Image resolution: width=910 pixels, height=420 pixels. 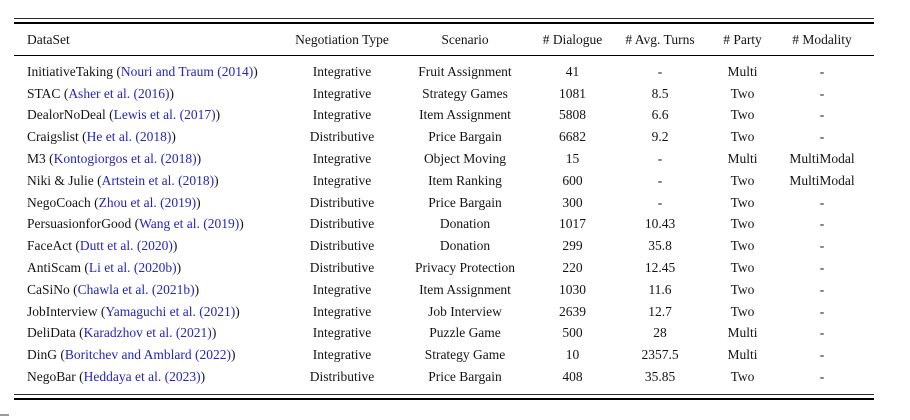 I want to click on avg-turns-cell: -, so click(x=660, y=71).